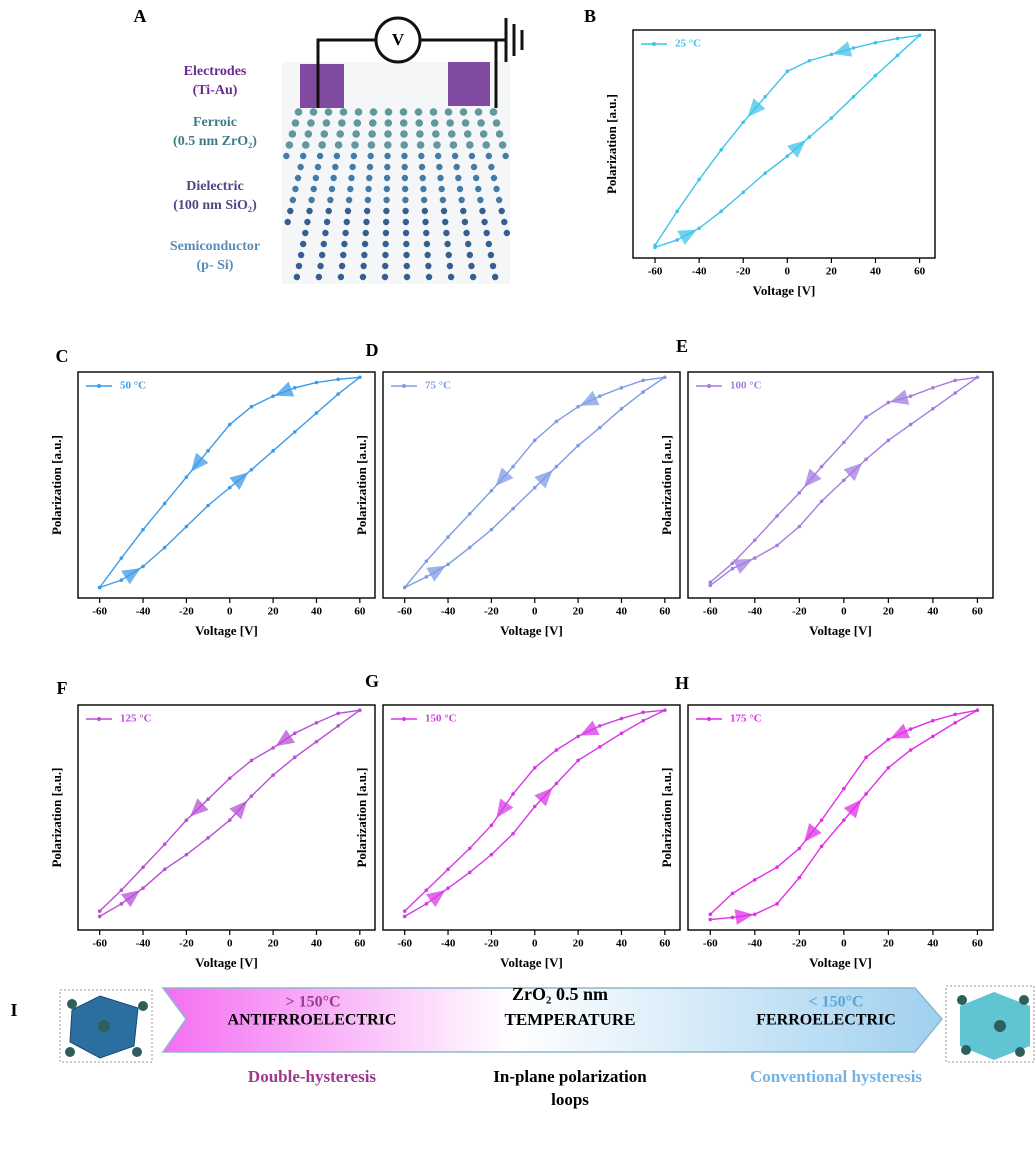 This screenshot has width=1036, height=1166. I want to click on x-tick-label: 20, so click(274, 612).